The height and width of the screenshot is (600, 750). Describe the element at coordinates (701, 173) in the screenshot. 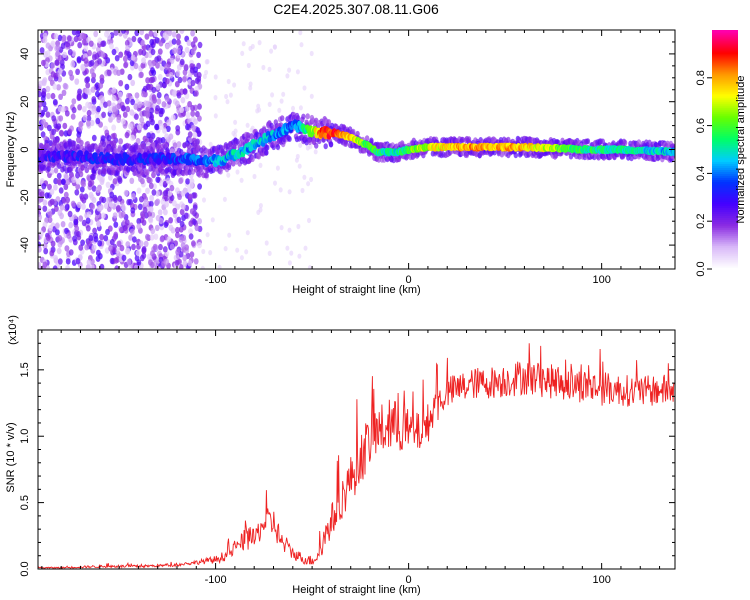

I see `colorbar-tick-label: 0.4` at that location.